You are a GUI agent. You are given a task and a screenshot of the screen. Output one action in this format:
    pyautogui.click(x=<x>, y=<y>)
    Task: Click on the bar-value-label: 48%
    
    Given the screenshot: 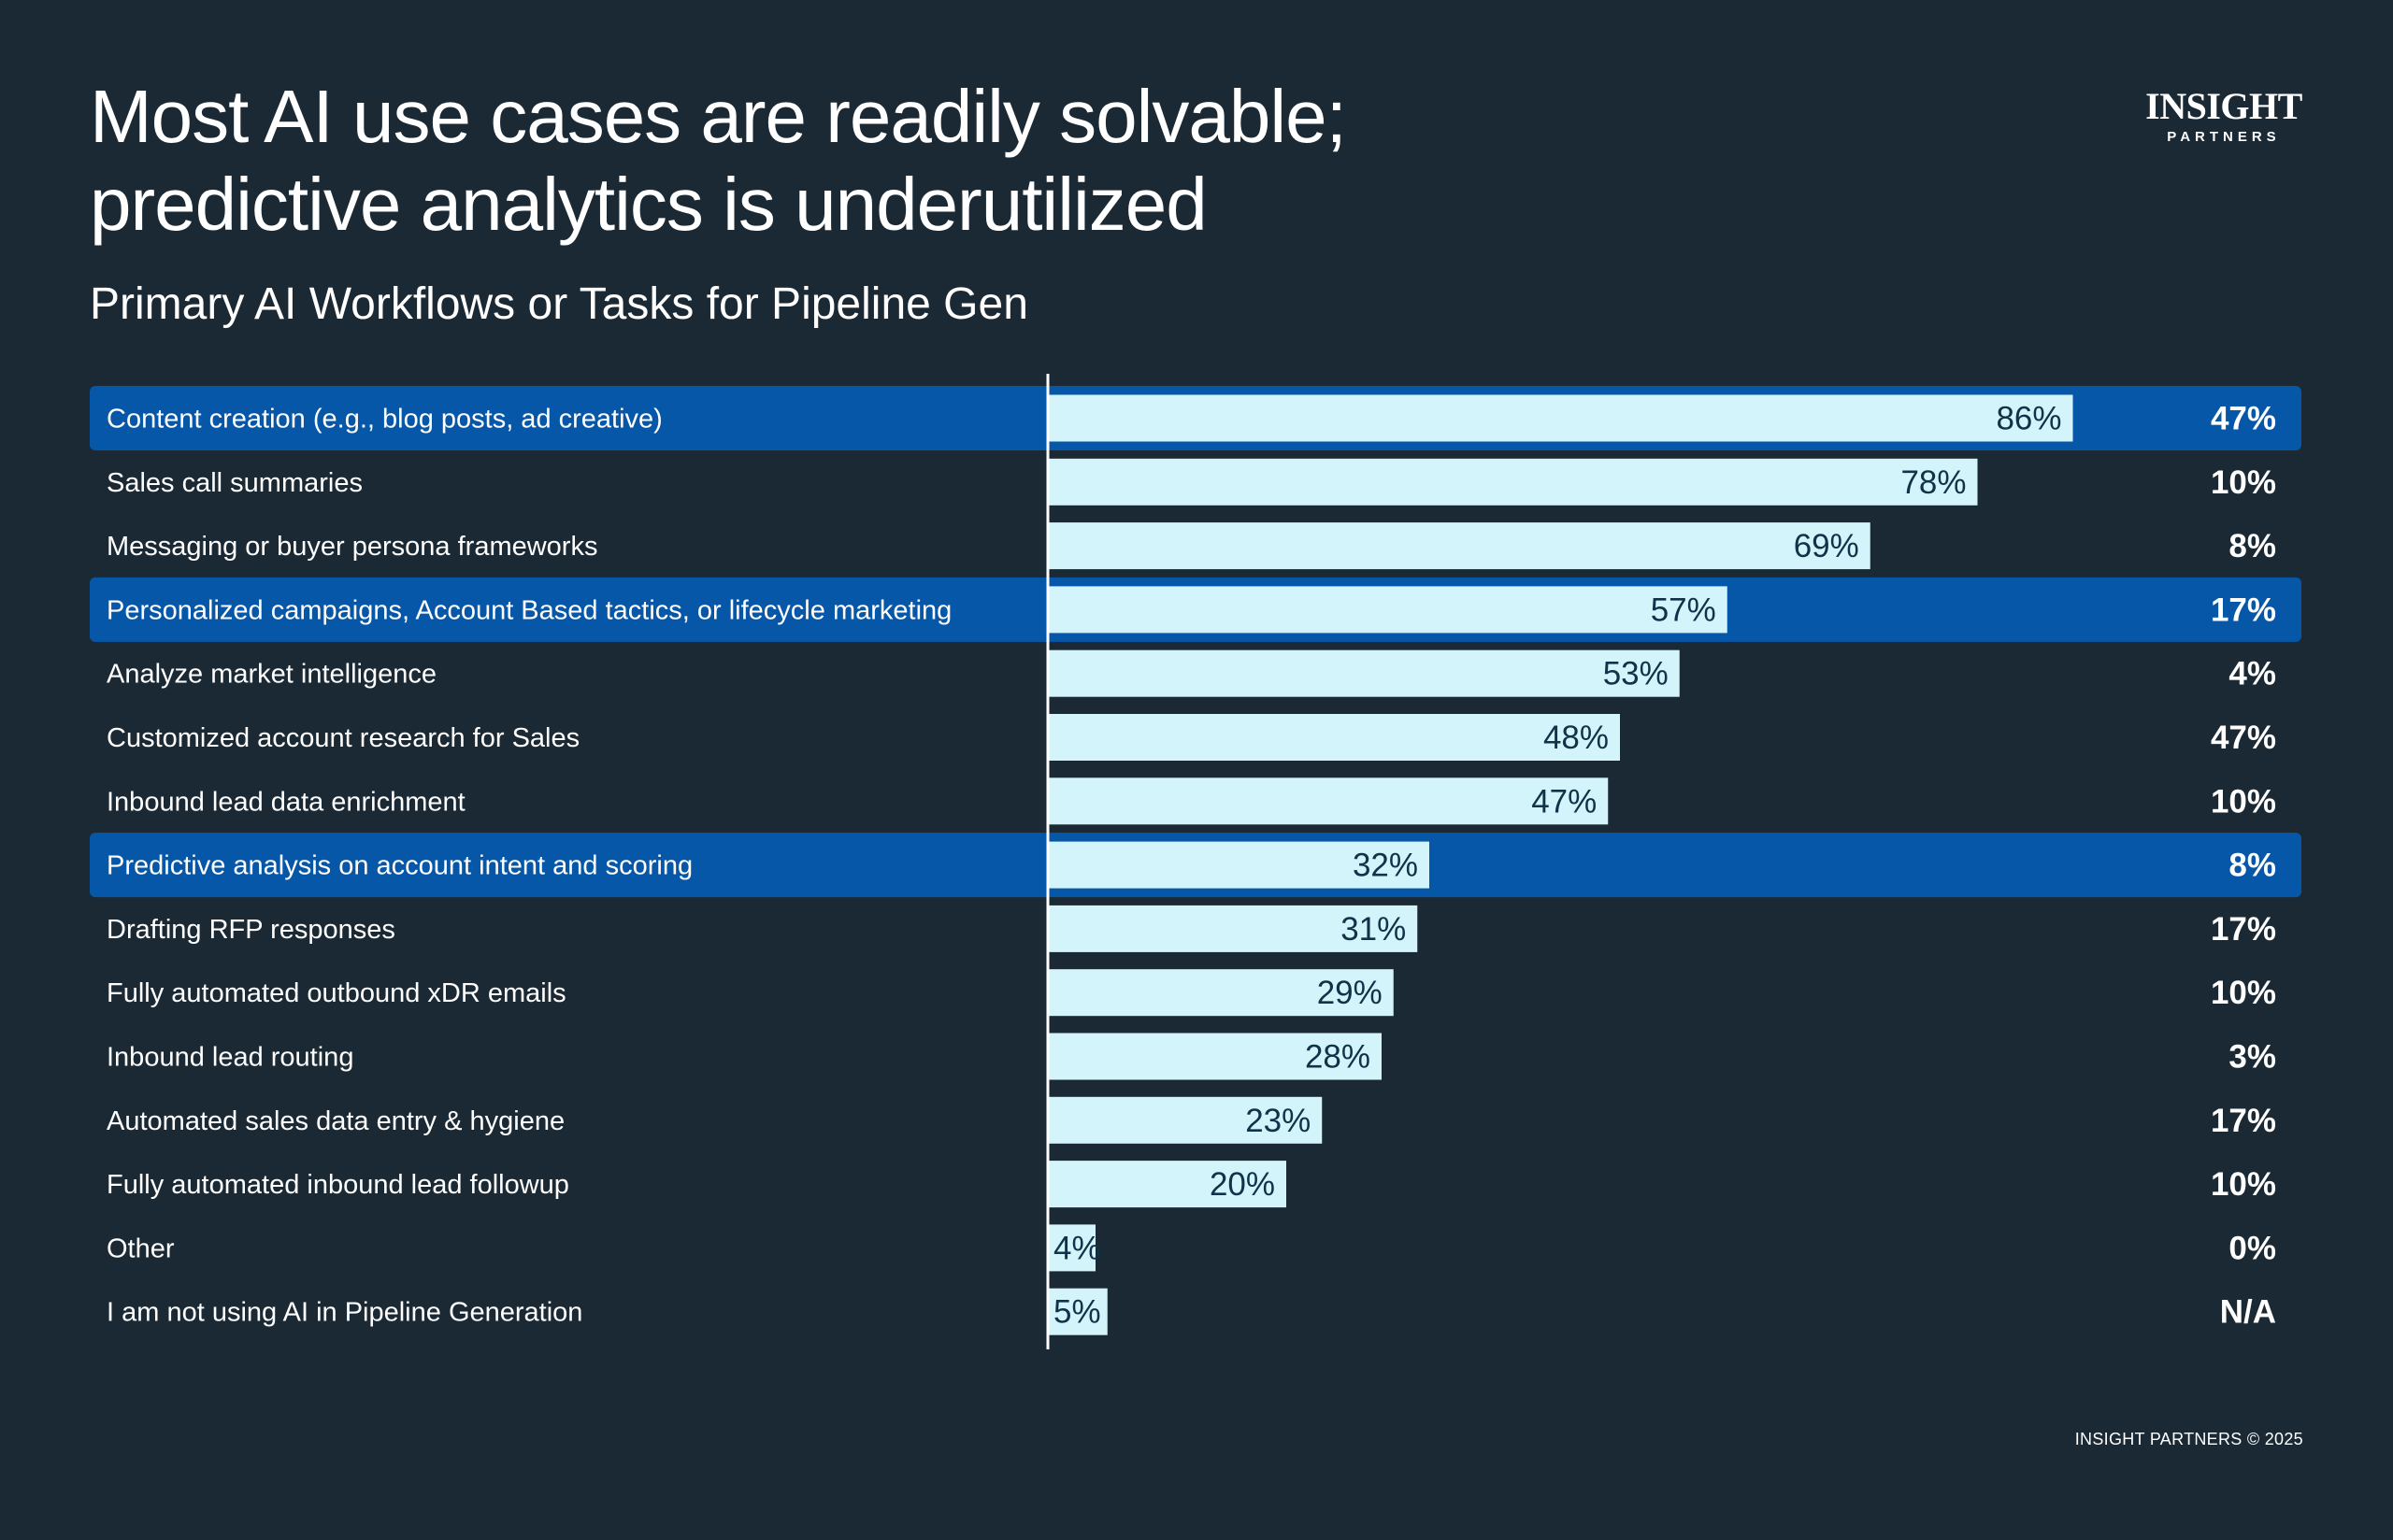 What is the action you would take?
    pyautogui.click(x=1576, y=738)
    